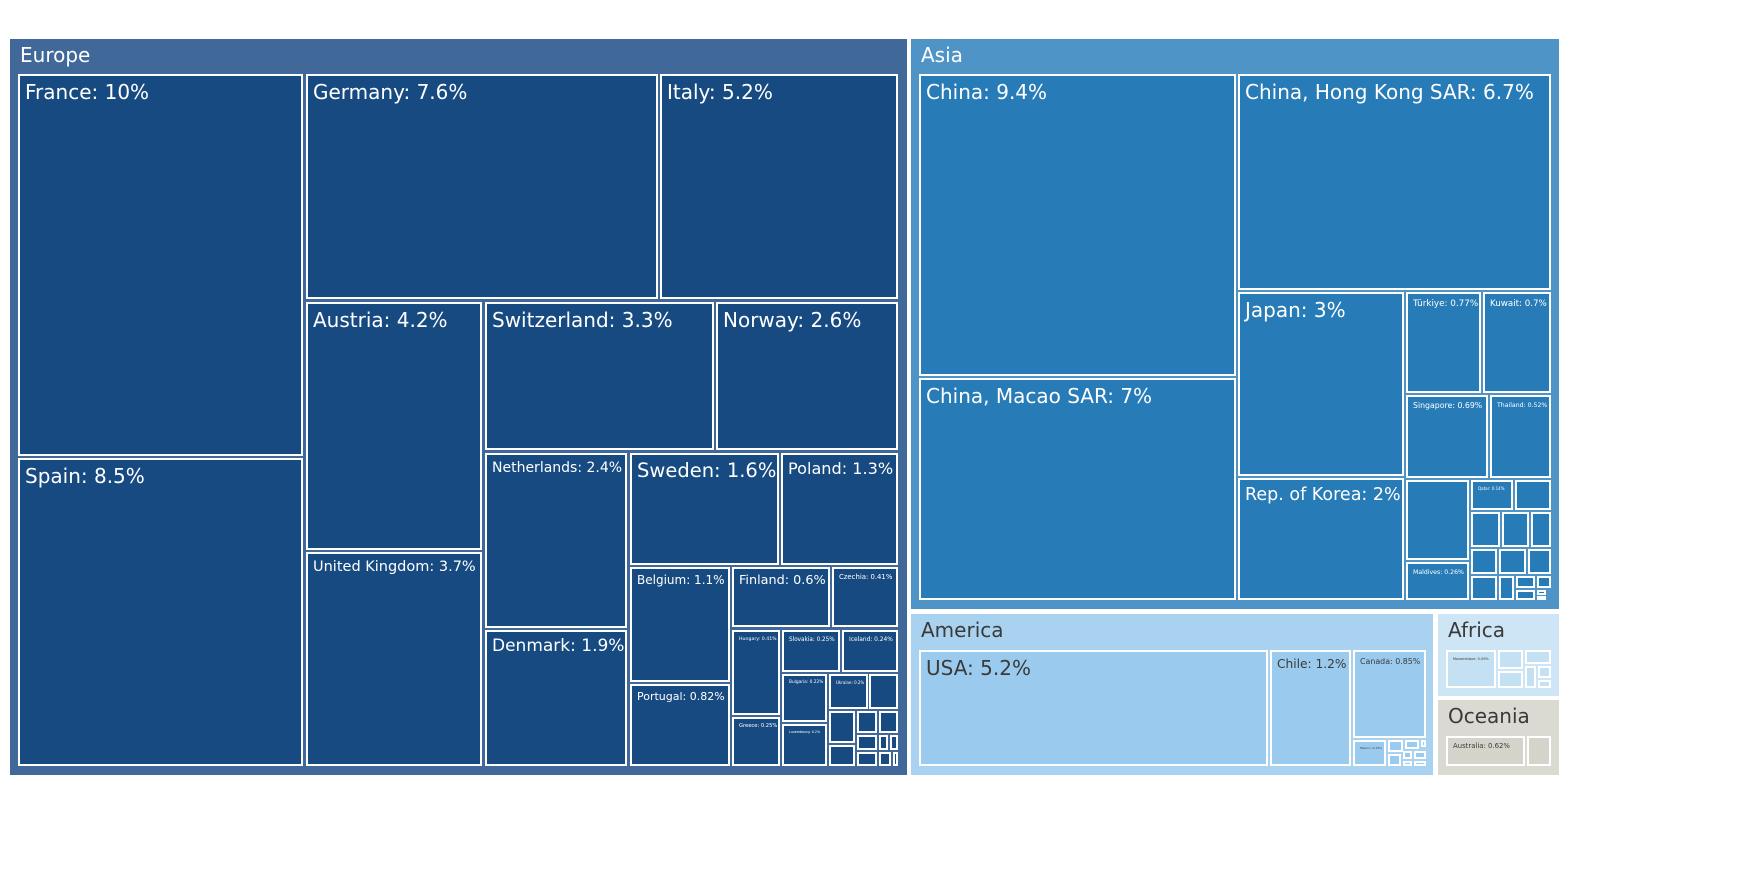 The image size is (1750, 875). What do you see at coordinates (870, 651) in the screenshot?
I see `tile-iceland: Iceland: 0.24%` at bounding box center [870, 651].